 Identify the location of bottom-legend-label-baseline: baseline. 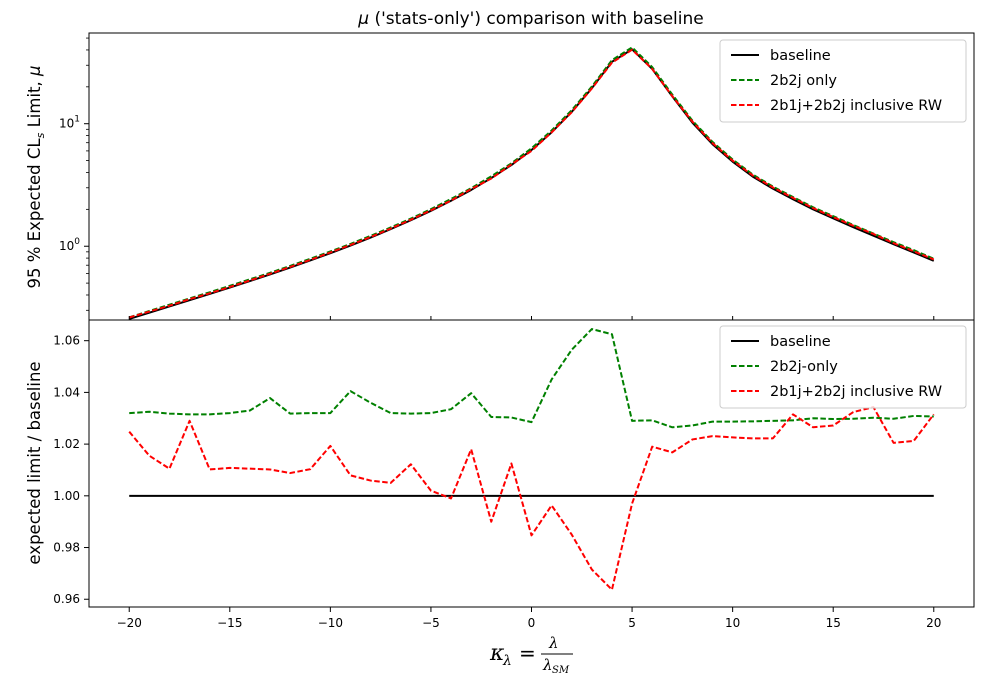
(800, 342).